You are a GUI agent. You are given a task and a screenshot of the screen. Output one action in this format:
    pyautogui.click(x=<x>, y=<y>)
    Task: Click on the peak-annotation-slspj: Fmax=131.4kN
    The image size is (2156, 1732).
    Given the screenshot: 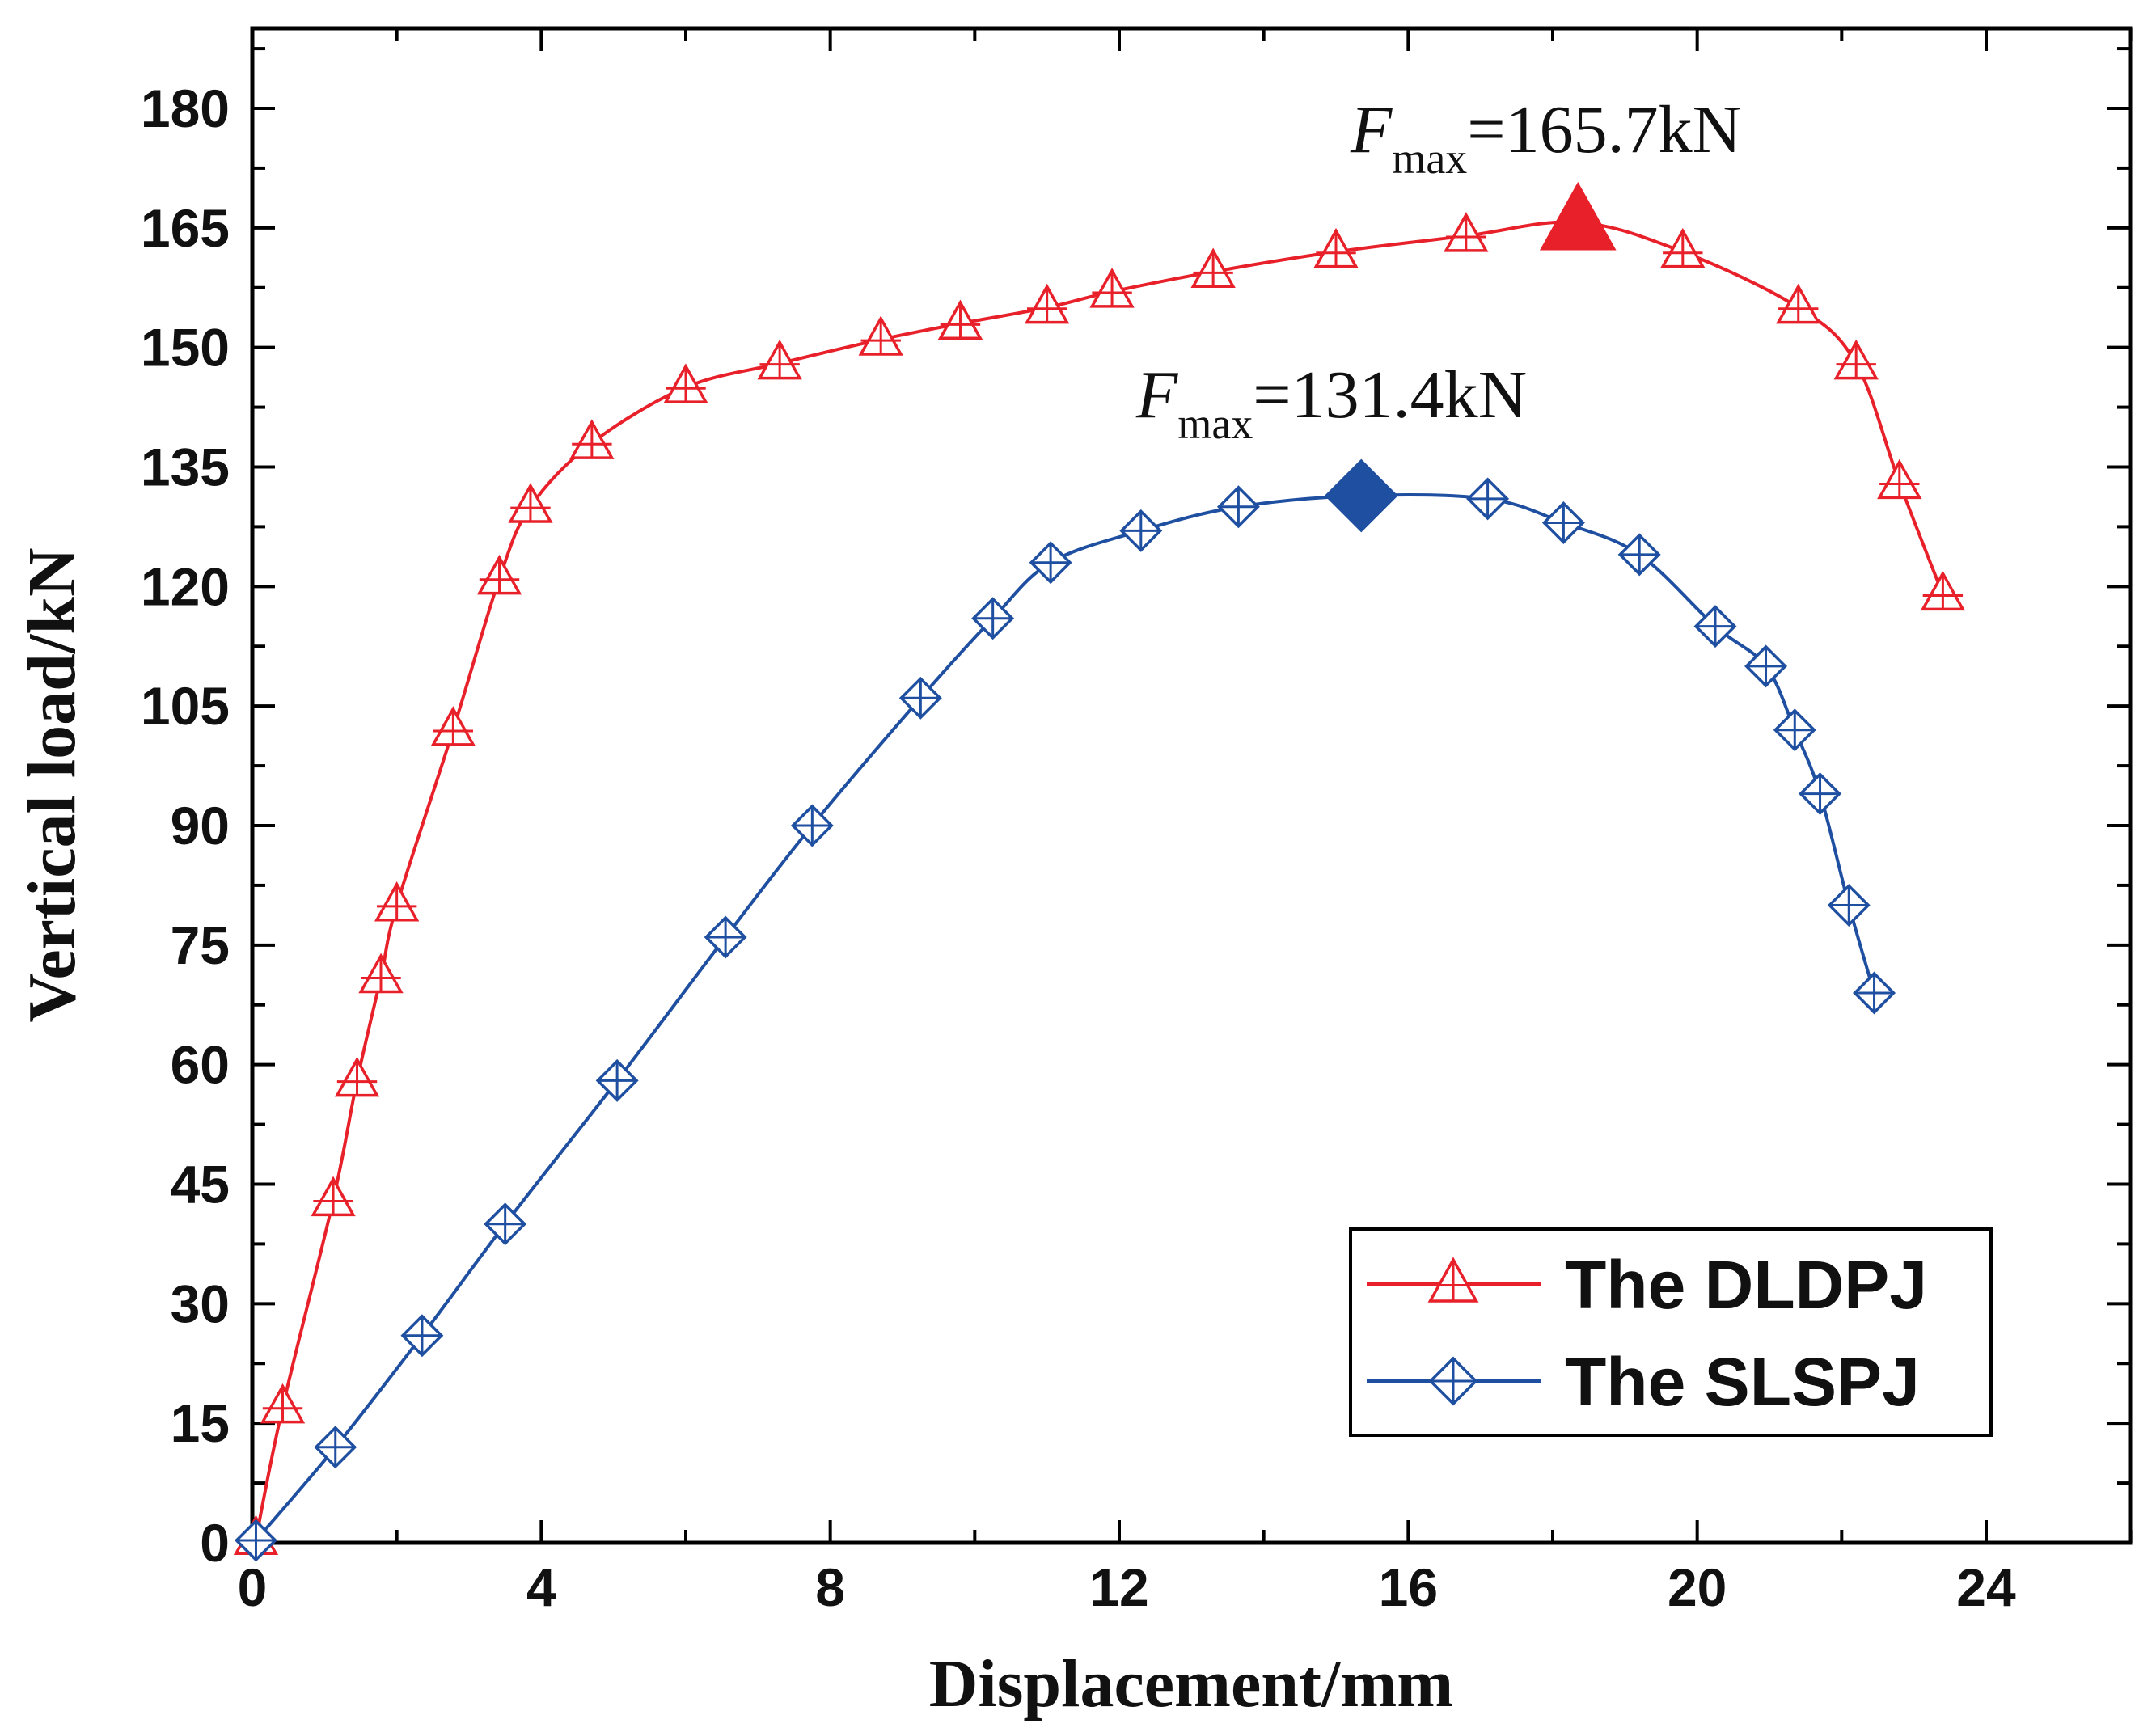 What is the action you would take?
    pyautogui.click(x=1331, y=402)
    